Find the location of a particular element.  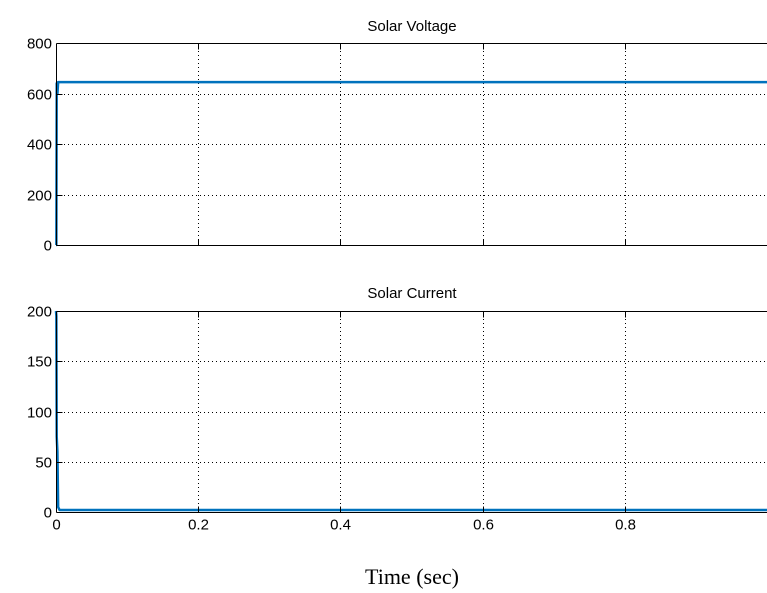

current-xtick-label: 0.6 is located at coordinates (483, 525).